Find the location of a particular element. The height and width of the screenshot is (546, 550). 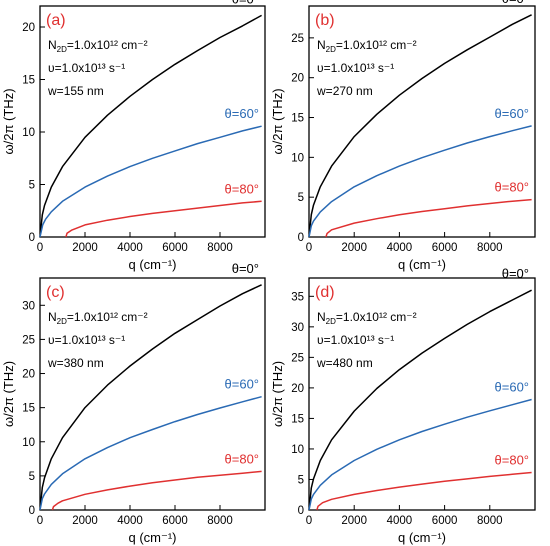

param-w: w=270 nm is located at coordinates (344, 91).